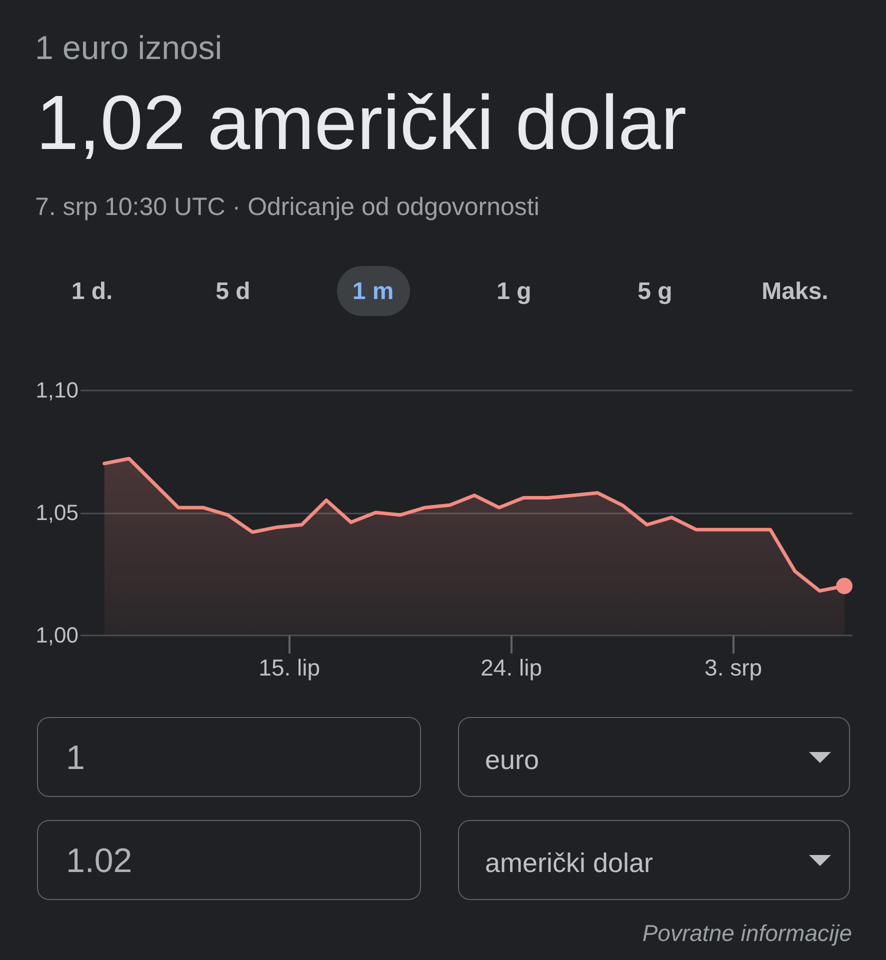 The height and width of the screenshot is (960, 886). What do you see at coordinates (511, 667) in the screenshot?
I see `x-tick-label: 24. lip` at bounding box center [511, 667].